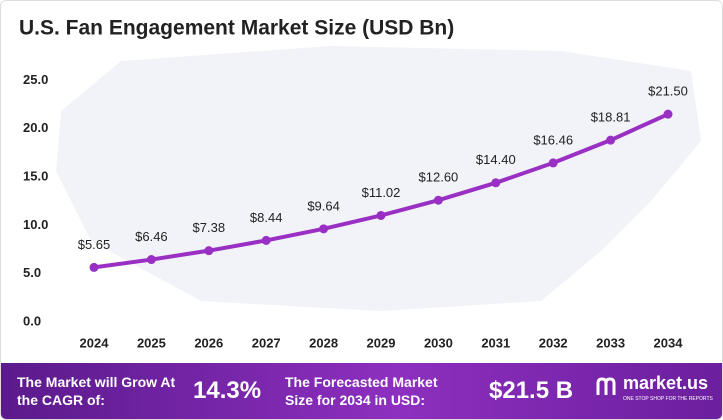  I want to click on brand-icon, so click(606, 386).